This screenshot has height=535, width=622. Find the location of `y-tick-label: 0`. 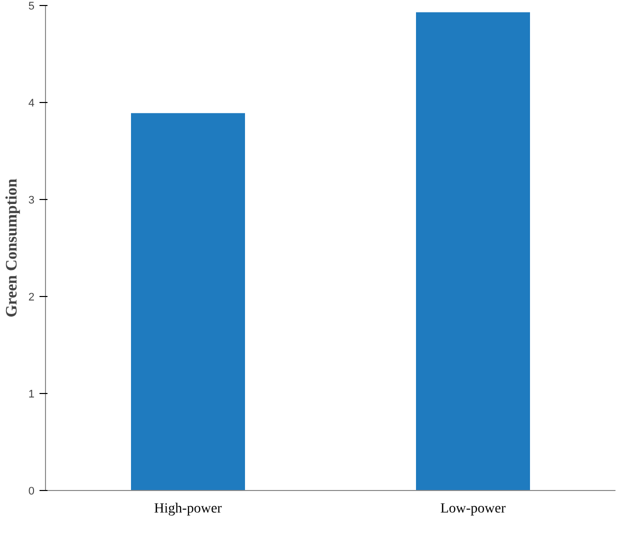

y-tick-label: 0 is located at coordinates (31, 492).